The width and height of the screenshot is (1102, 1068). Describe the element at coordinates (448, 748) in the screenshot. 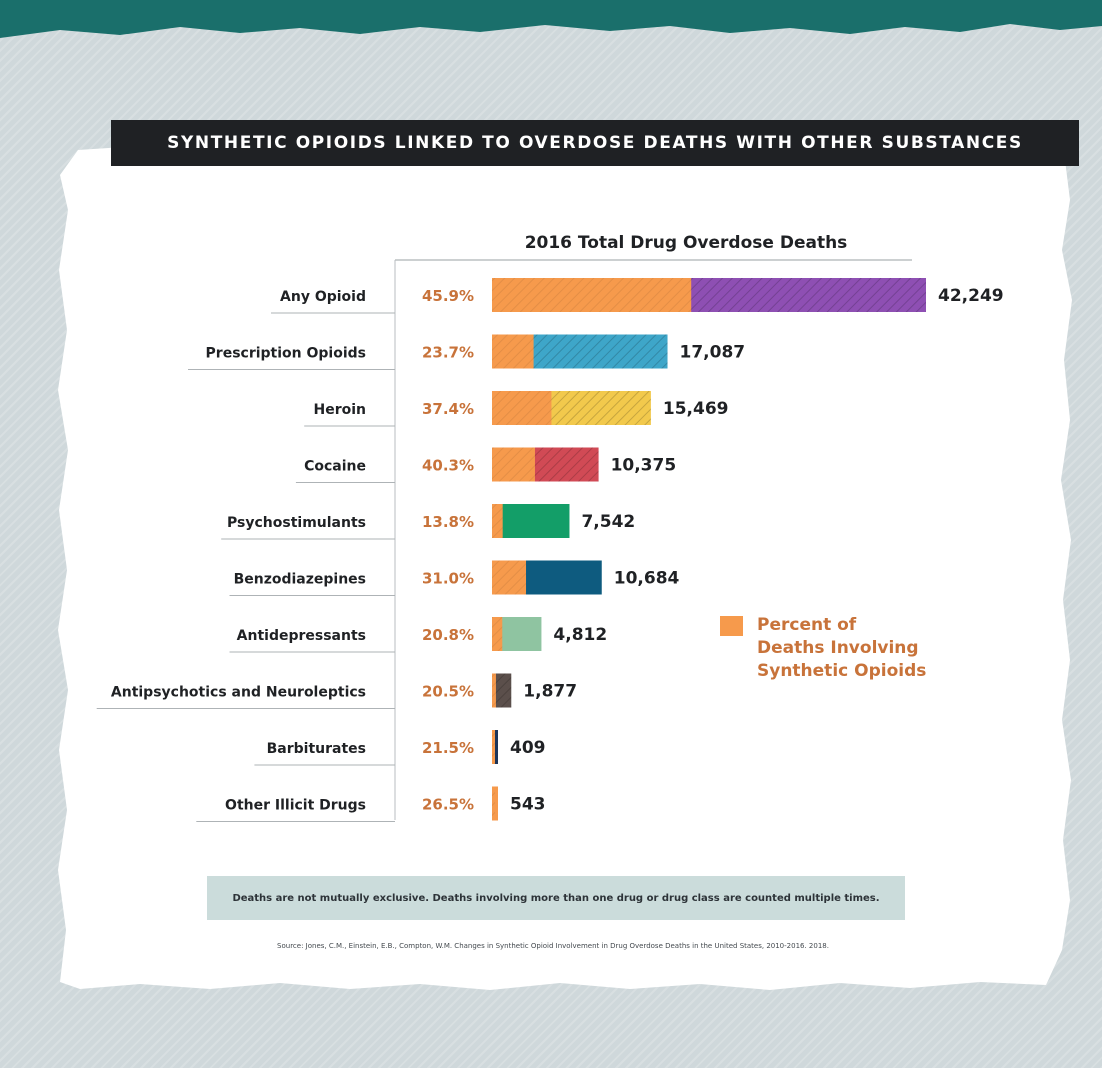

I see `percent-label: 21.5%` at that location.